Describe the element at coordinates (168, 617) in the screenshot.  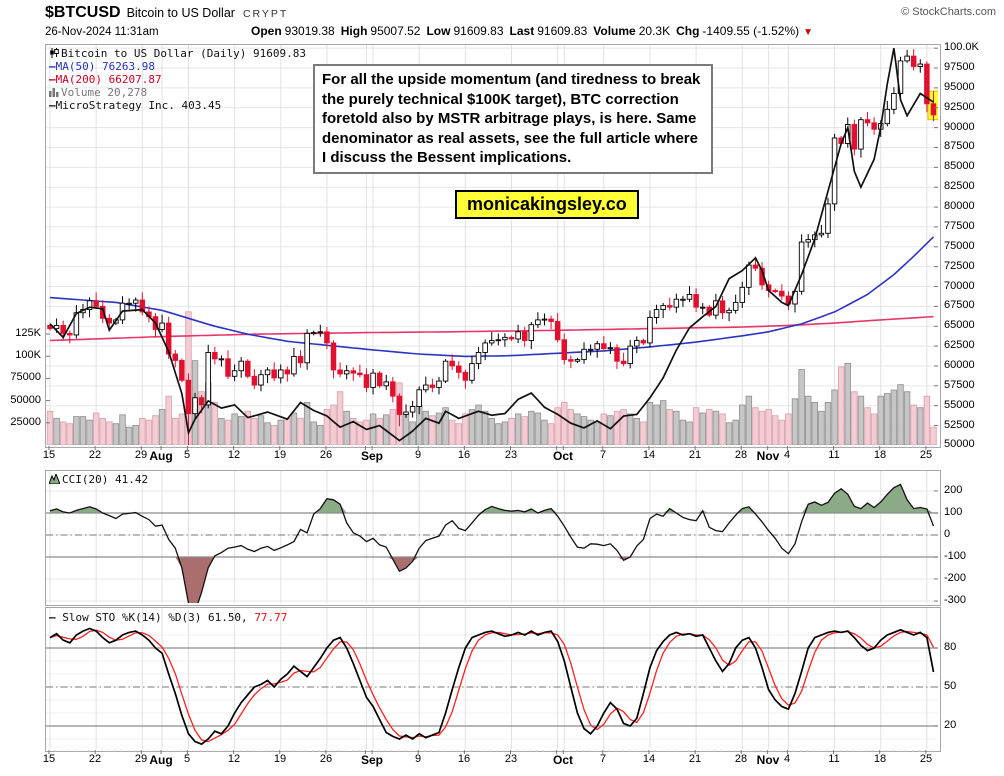
I see `sto-legend: — Slow STO %K(14) %D(3) 61.50, 77.77` at that location.